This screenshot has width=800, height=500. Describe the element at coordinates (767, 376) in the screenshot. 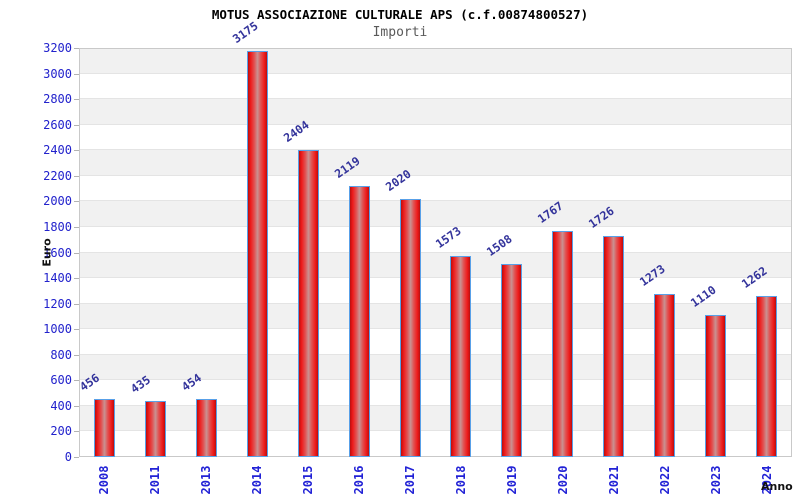

I see `bar-2024` at that location.